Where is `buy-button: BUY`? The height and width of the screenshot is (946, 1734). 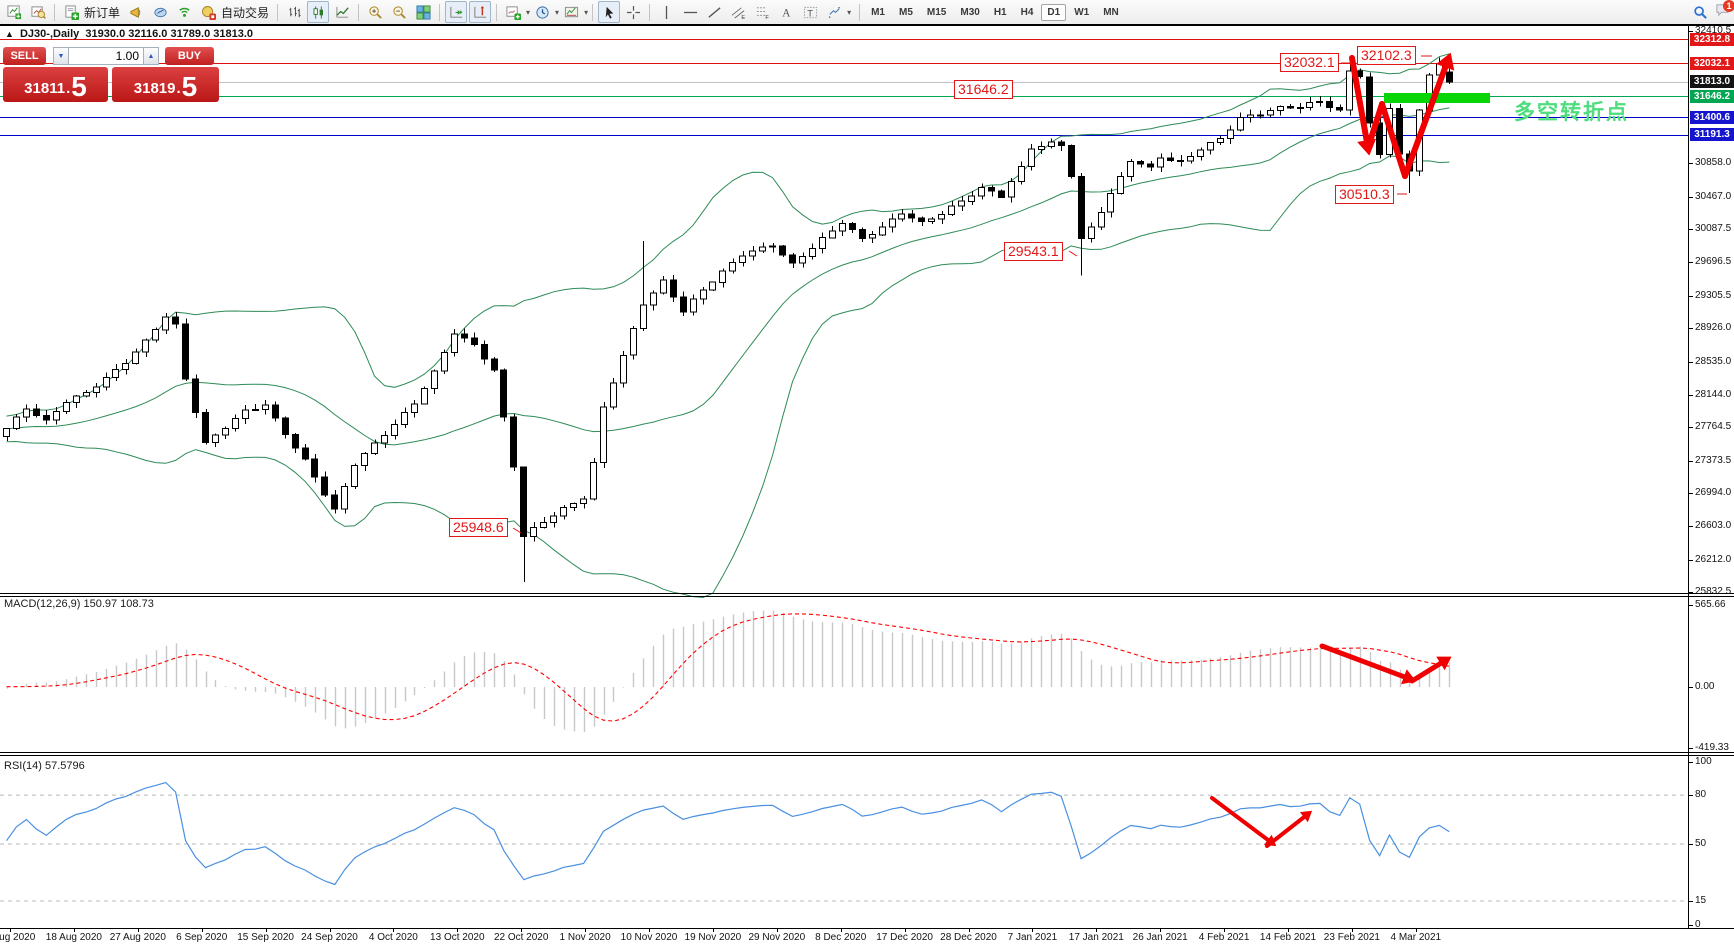
buy-button: BUY is located at coordinates (189, 56).